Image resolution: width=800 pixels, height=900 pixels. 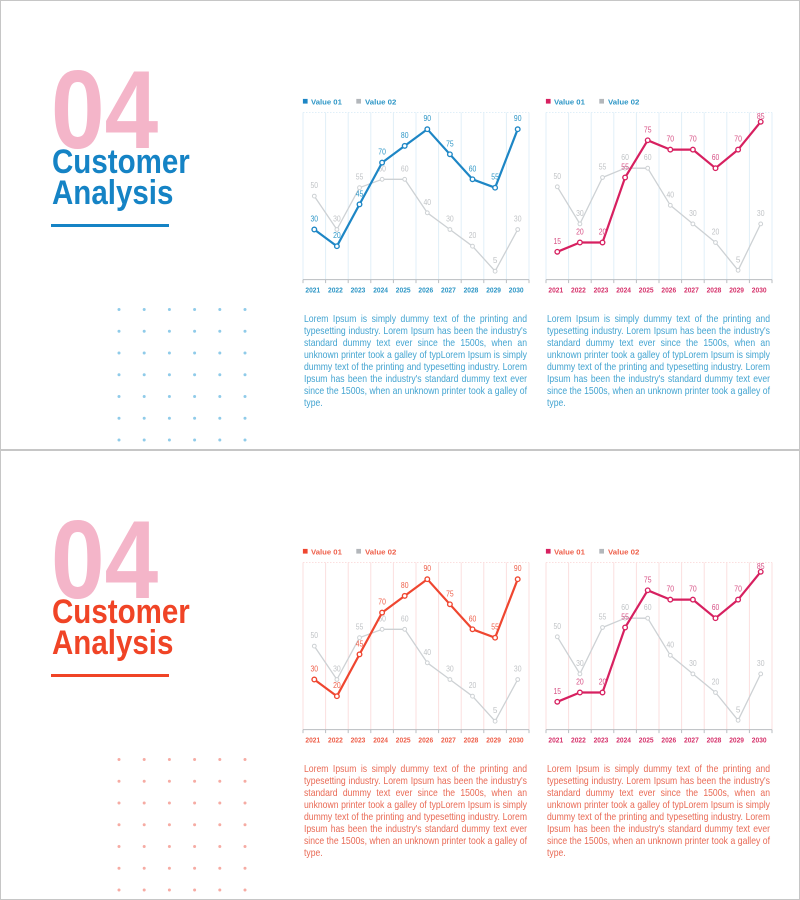 I want to click on svg-text: 80, so click(x=404, y=135).